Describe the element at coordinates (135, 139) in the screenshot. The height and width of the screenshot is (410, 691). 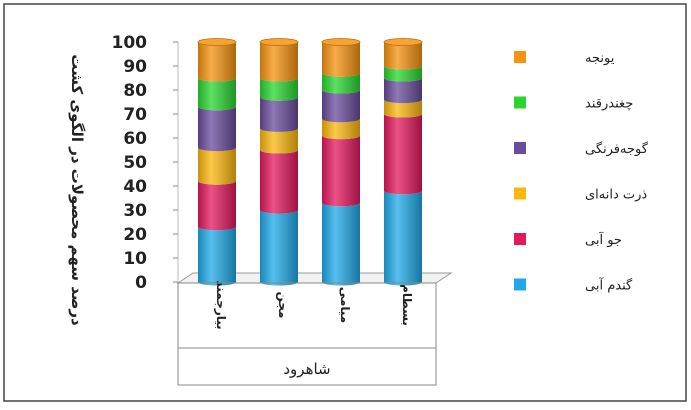
I see `y-tick-label: 60` at that location.